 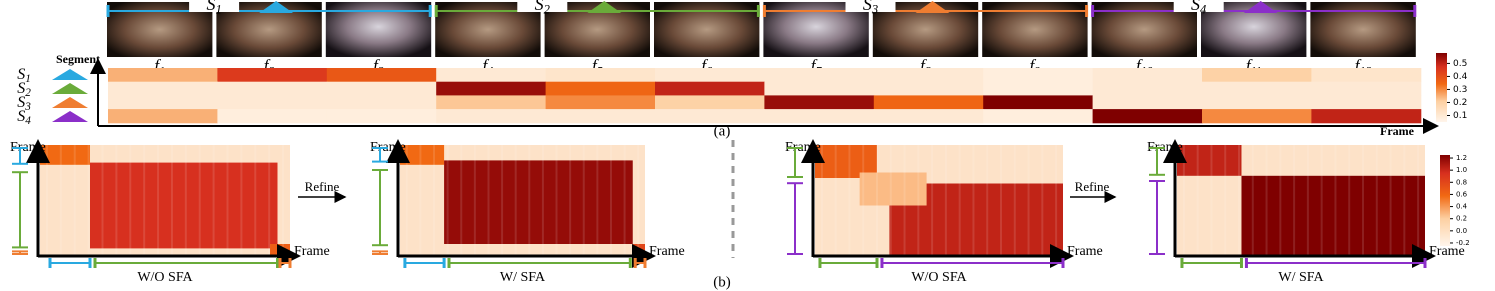 What do you see at coordinates (1460, 64) in the screenshot?
I see `colorbar-tick-label: 0.5` at bounding box center [1460, 64].